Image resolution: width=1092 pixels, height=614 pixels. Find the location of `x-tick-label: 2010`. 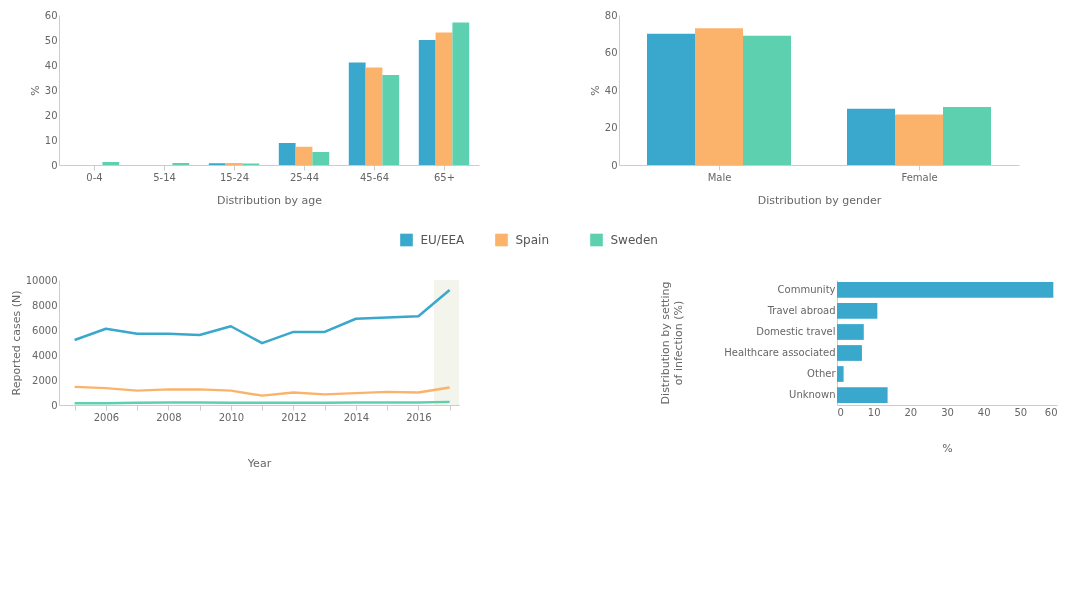

x-tick-label: 2010 is located at coordinates (231, 417).